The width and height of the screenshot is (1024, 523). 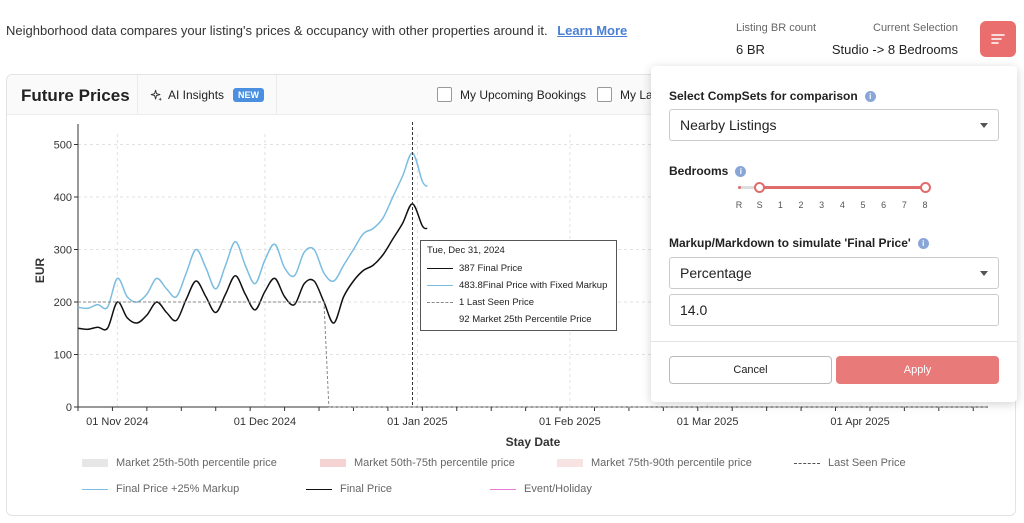 I want to click on tooltip-text: 387 Final Price, so click(x=491, y=268).